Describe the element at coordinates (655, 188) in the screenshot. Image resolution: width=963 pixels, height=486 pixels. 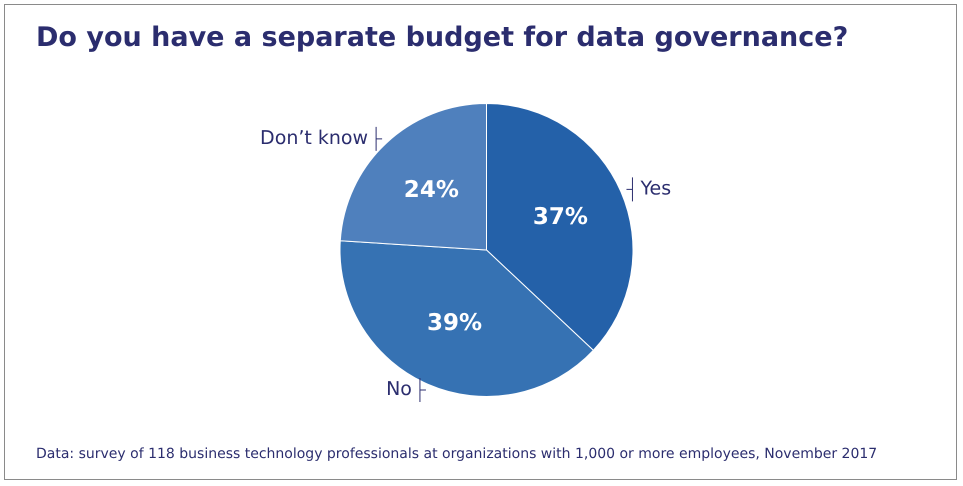
I see `slice-label: Yes` at that location.